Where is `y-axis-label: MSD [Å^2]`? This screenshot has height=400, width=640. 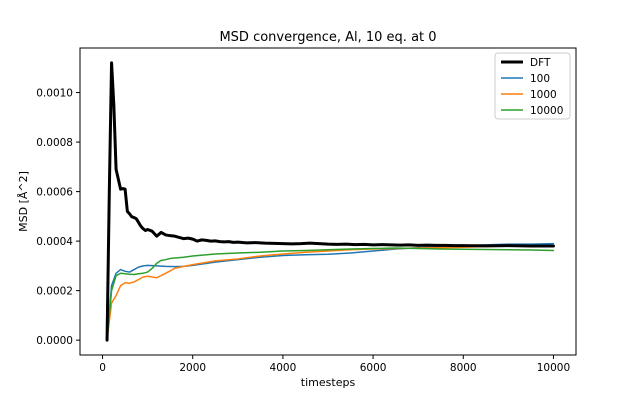
y-axis-label: MSD [Å^2] is located at coordinates (23, 201).